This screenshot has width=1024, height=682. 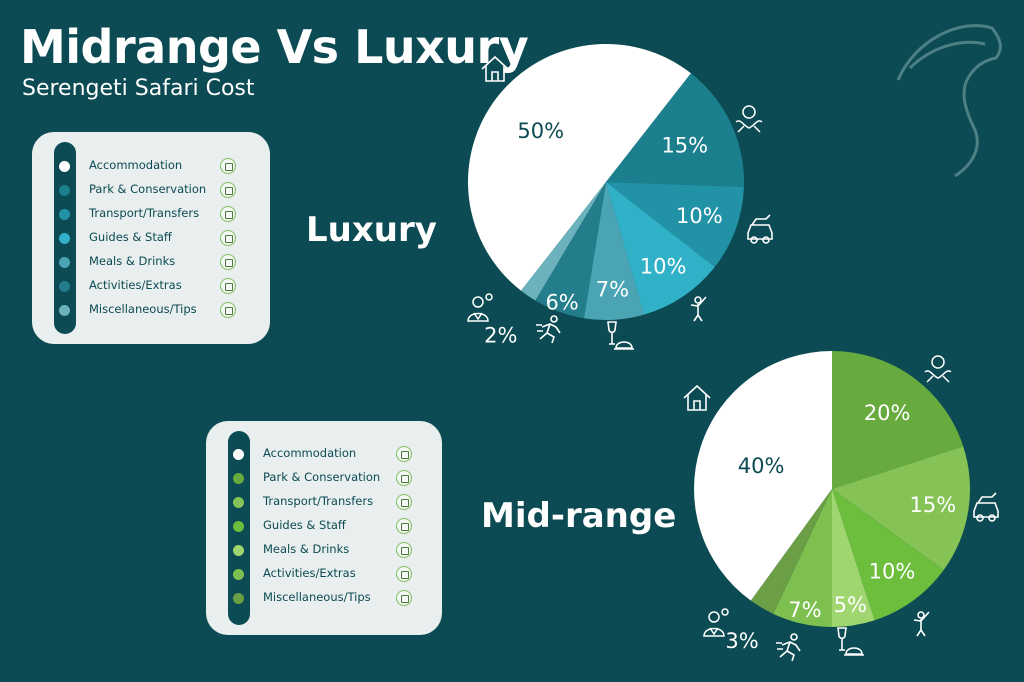 What do you see at coordinates (949, 101) in the screenshot?
I see `leopard-logo` at bounding box center [949, 101].